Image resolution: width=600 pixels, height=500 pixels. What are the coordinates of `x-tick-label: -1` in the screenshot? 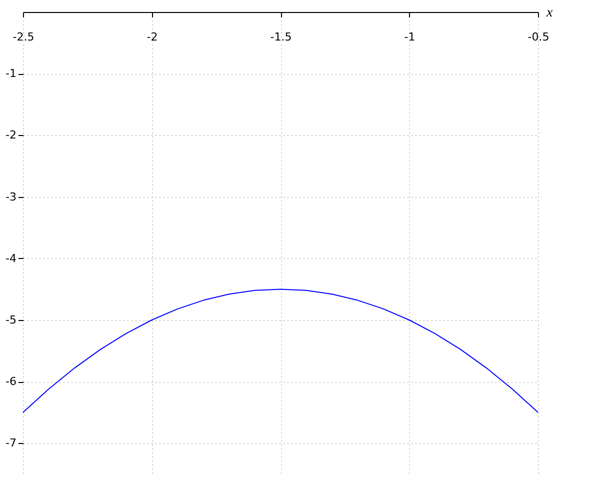 It's located at (410, 37).